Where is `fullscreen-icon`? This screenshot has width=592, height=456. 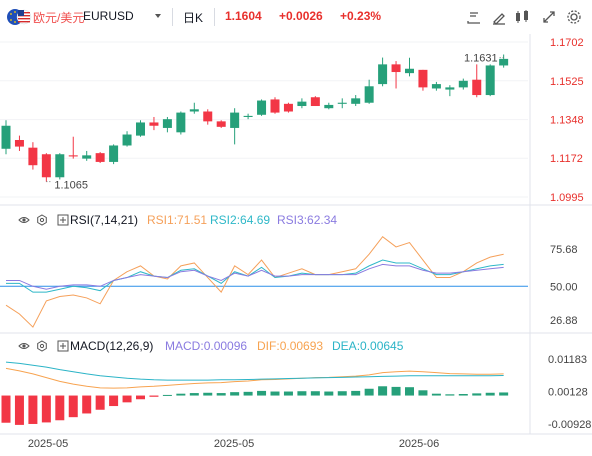
fullscreen-icon is located at coordinates (549, 17).